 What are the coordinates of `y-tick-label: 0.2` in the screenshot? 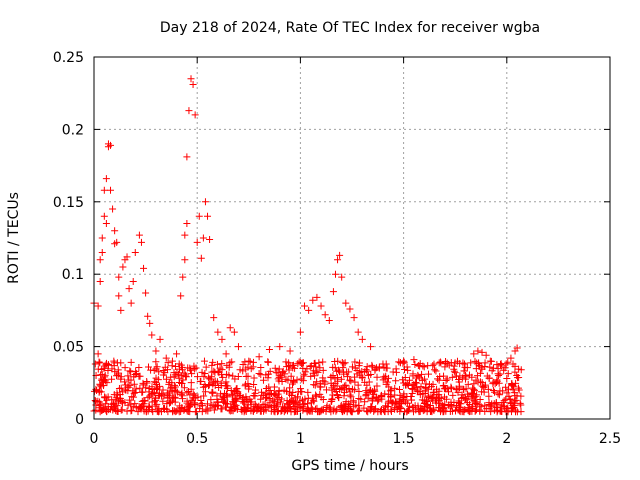 It's located at (73, 130).